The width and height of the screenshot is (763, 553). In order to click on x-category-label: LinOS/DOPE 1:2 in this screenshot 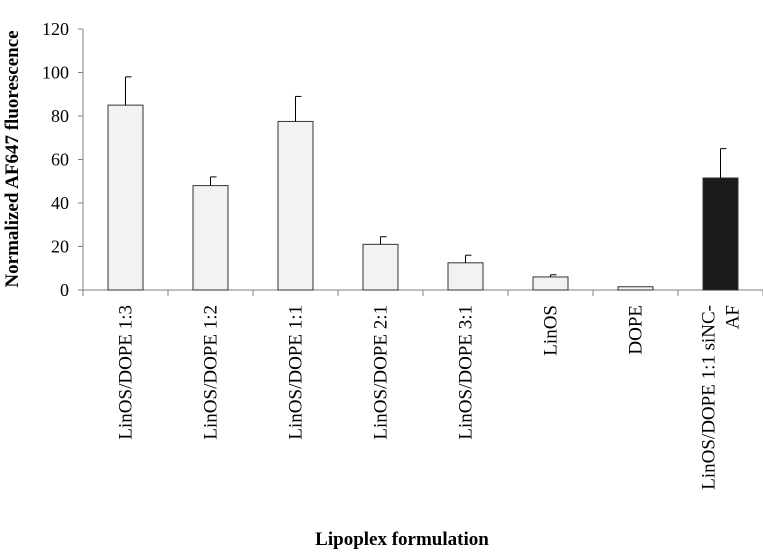, I will do `click(211, 372)`.